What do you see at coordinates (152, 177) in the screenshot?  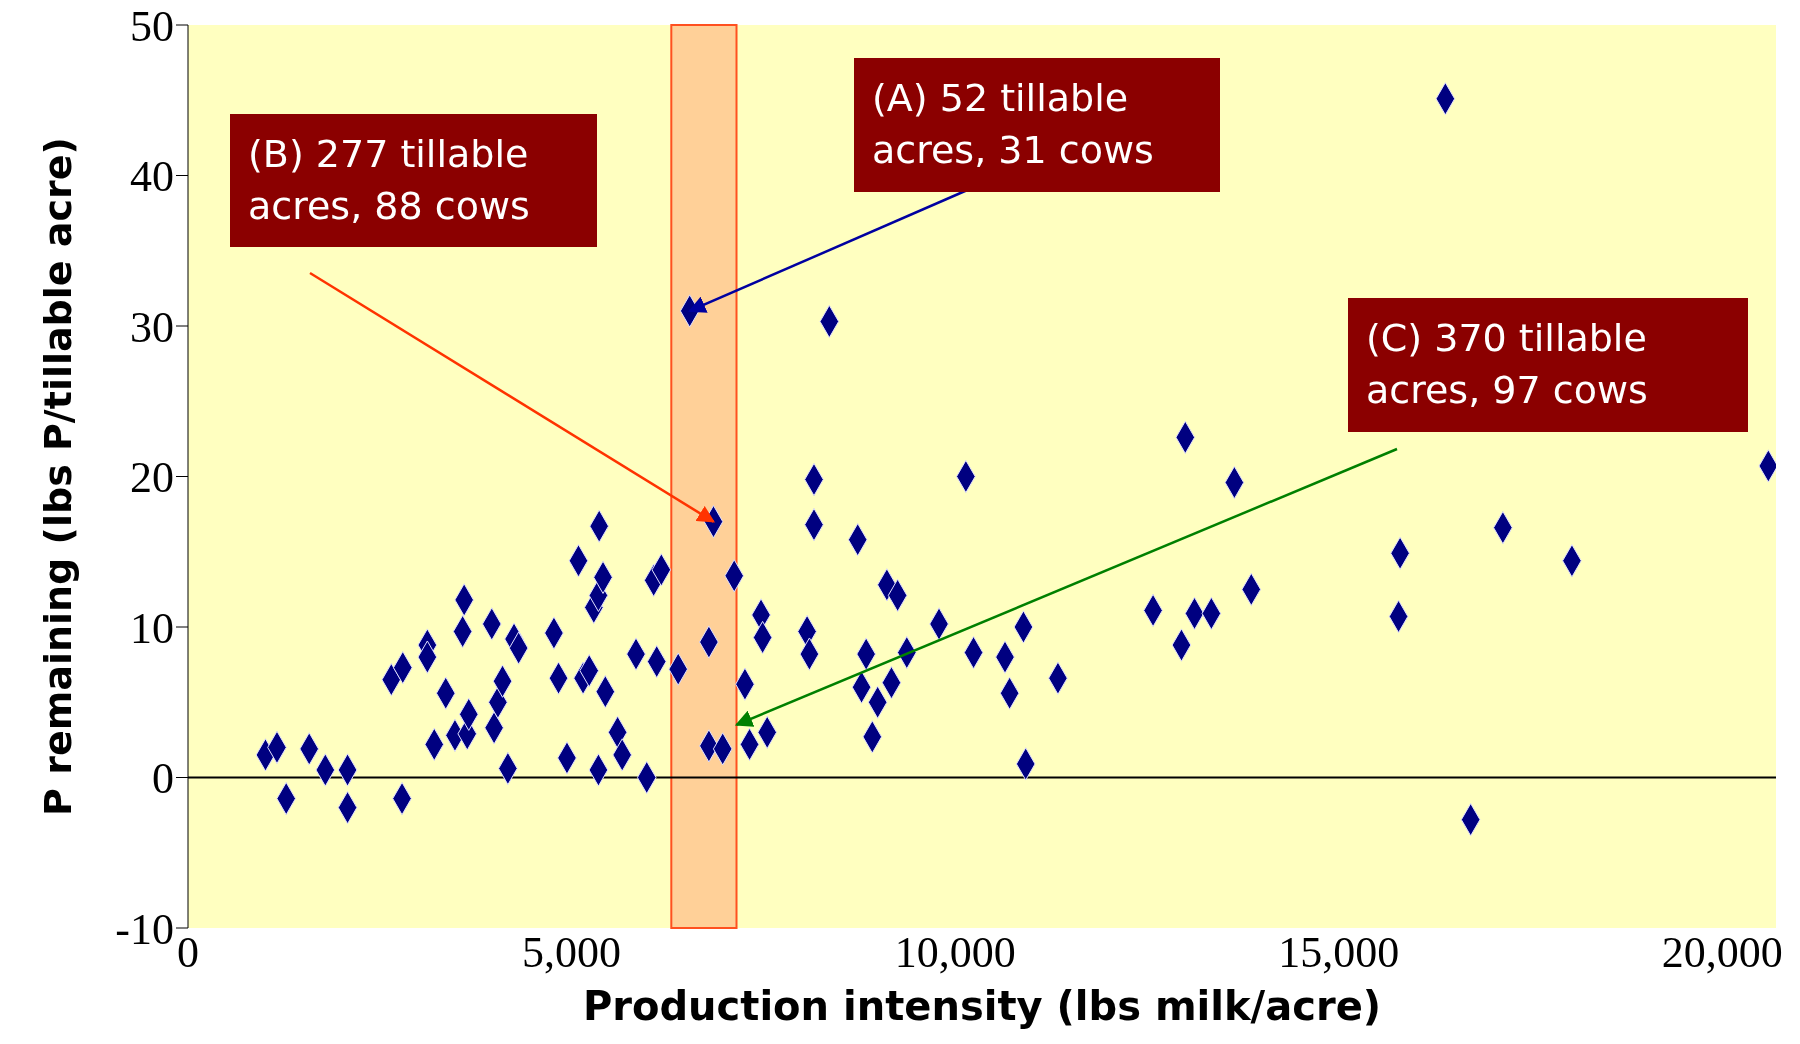 I see `y-tick-label: 40` at bounding box center [152, 177].